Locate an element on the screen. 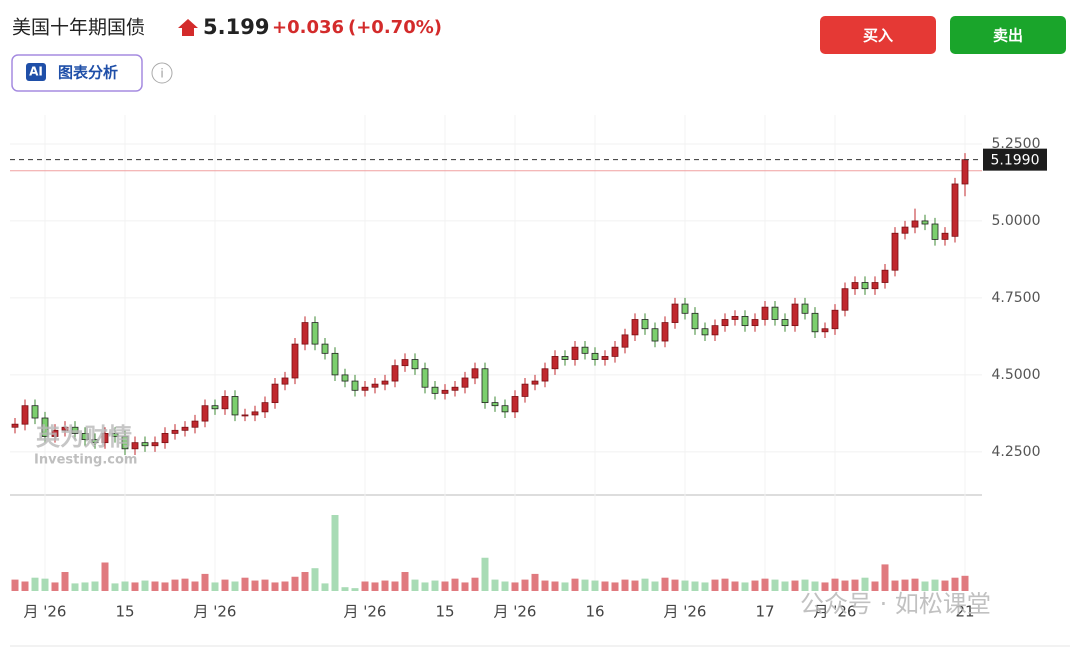  sell-button is located at coordinates (1008, 35).